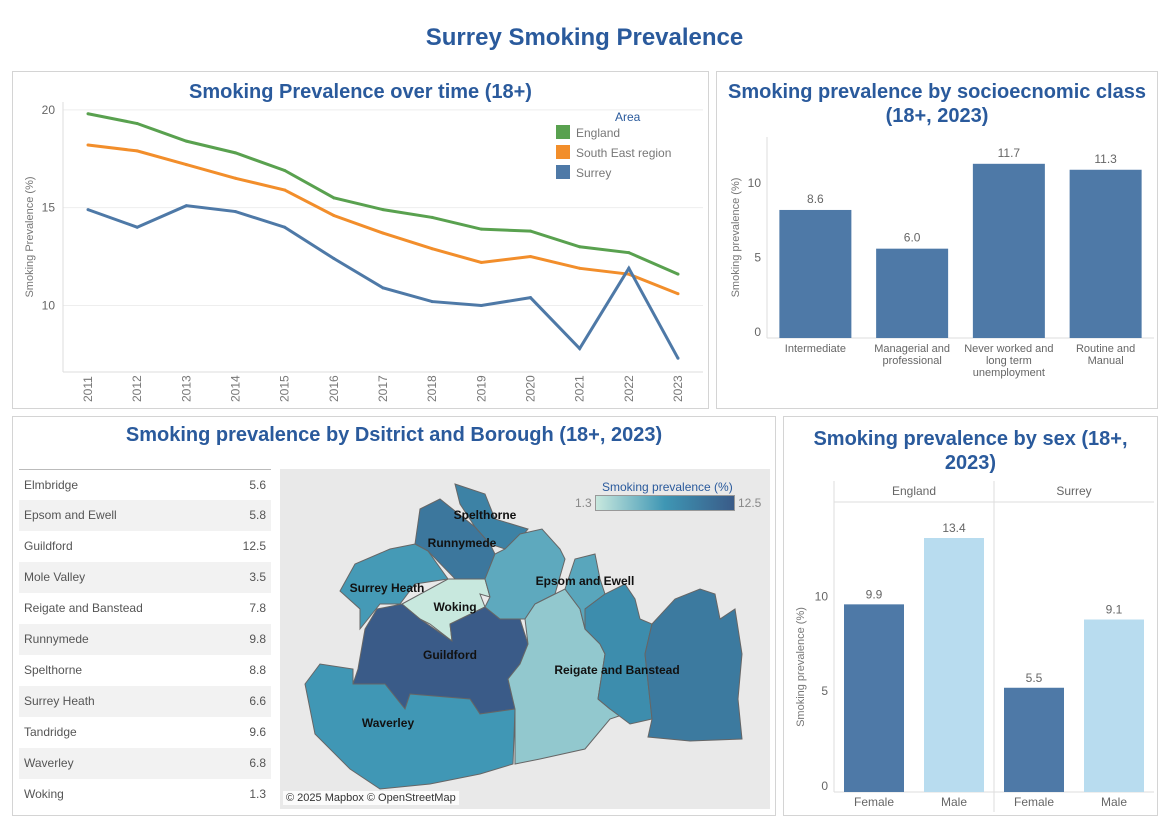 The image size is (1169, 827). What do you see at coordinates (383, 282) in the screenshot?
I see `series-line-surrey` at bounding box center [383, 282].